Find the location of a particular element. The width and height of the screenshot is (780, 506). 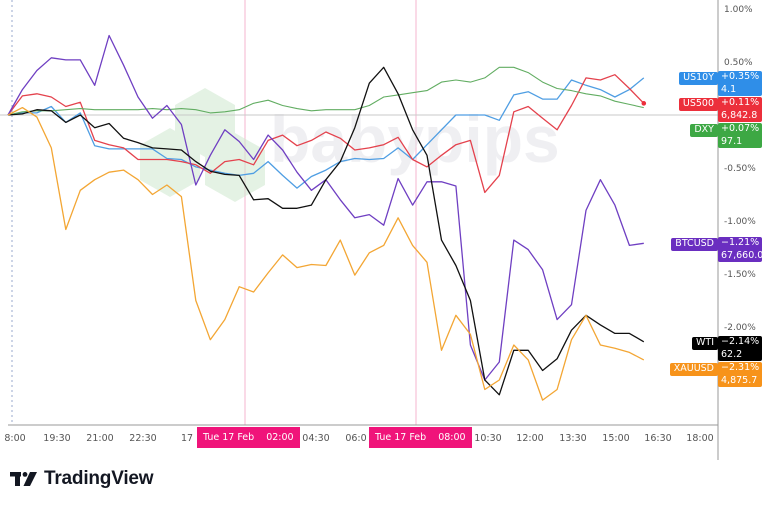

x-tick-label: 12:00 is located at coordinates (530, 438).